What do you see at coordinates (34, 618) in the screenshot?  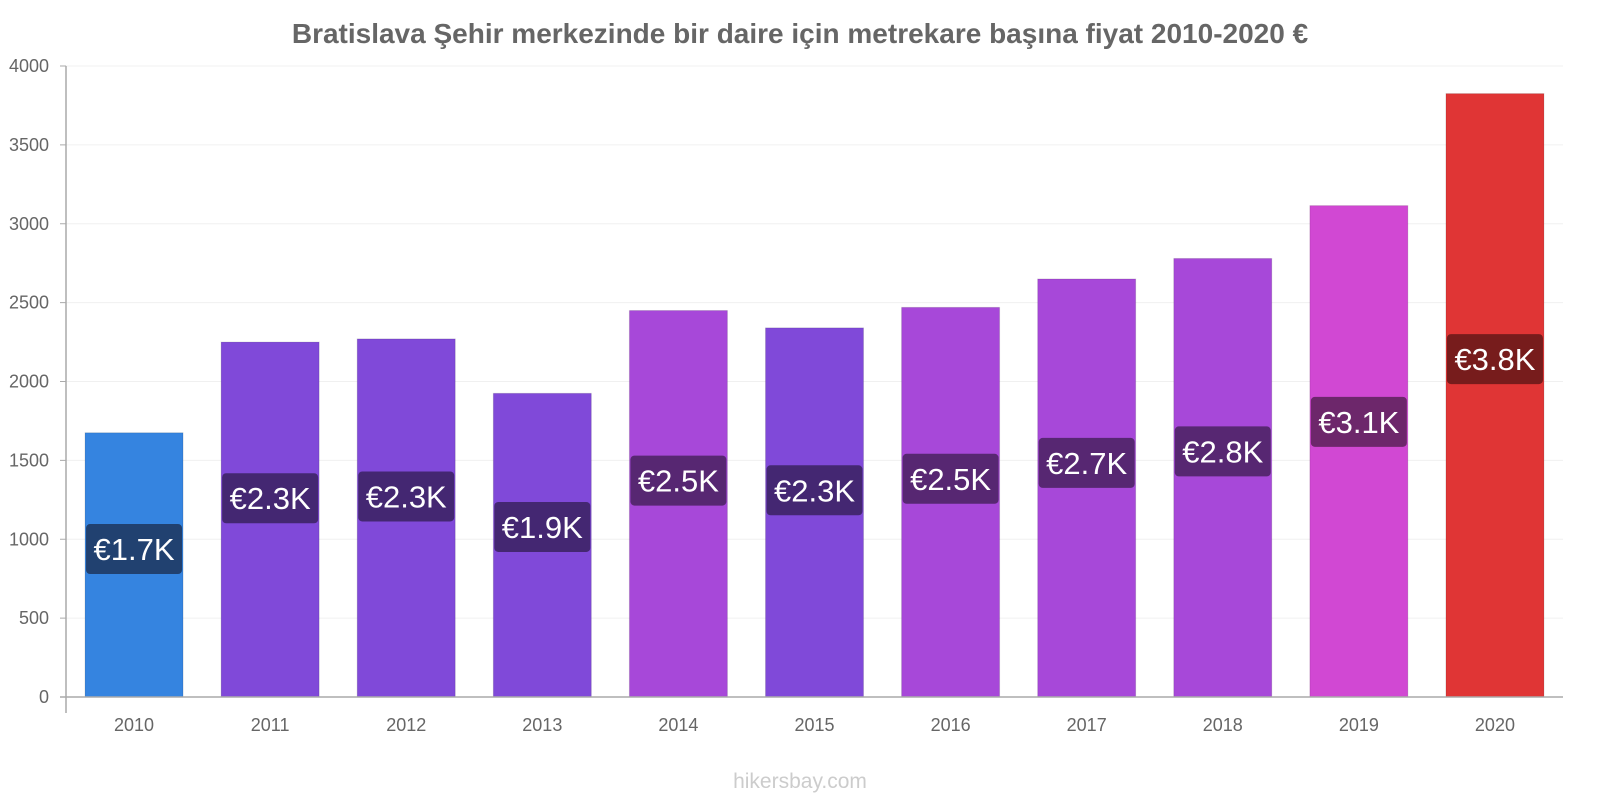 I see `y-tick-label: 500` at bounding box center [34, 618].